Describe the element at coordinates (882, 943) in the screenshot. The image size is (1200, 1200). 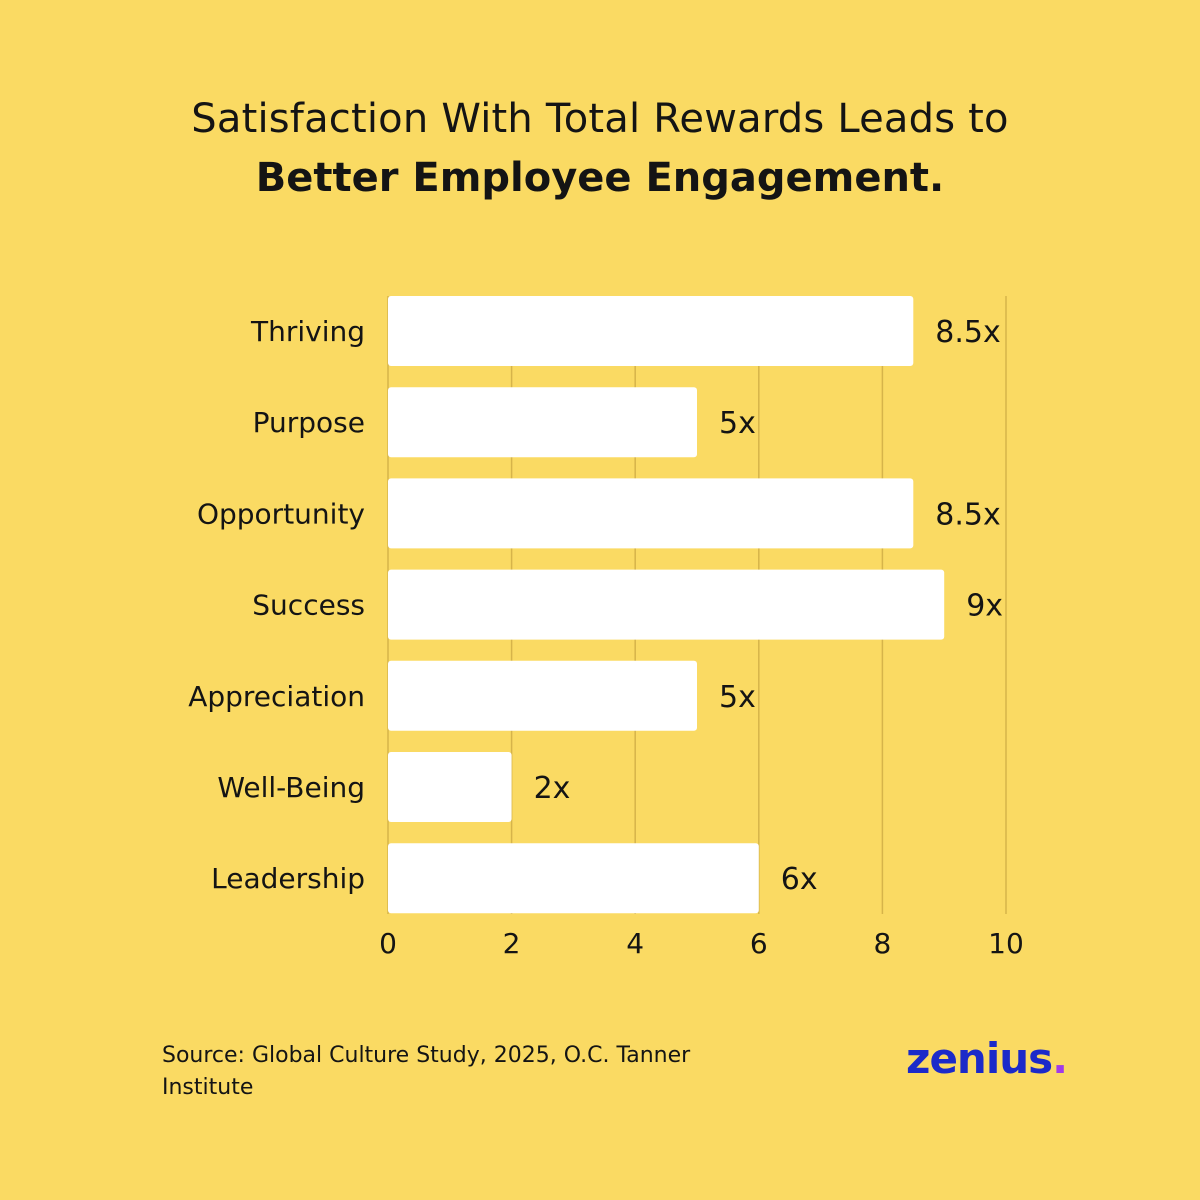
I see `x-tick-label: 8` at that location.